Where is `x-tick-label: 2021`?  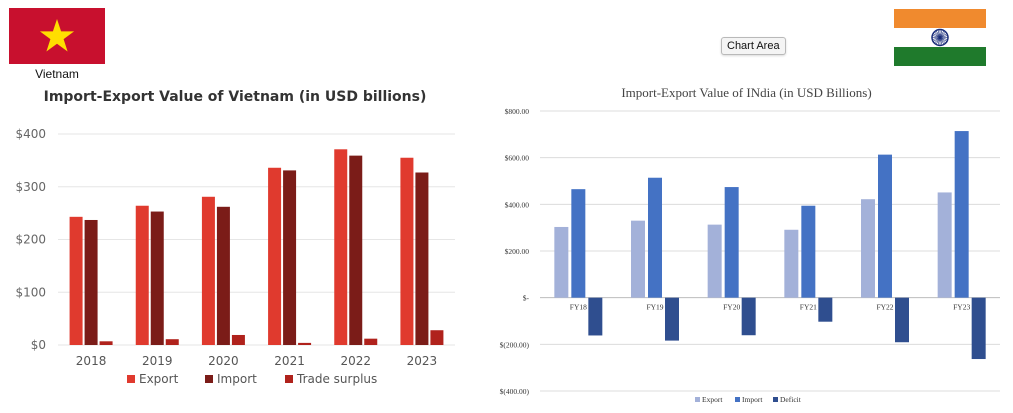 x-tick-label: 2021 is located at coordinates (289, 361).